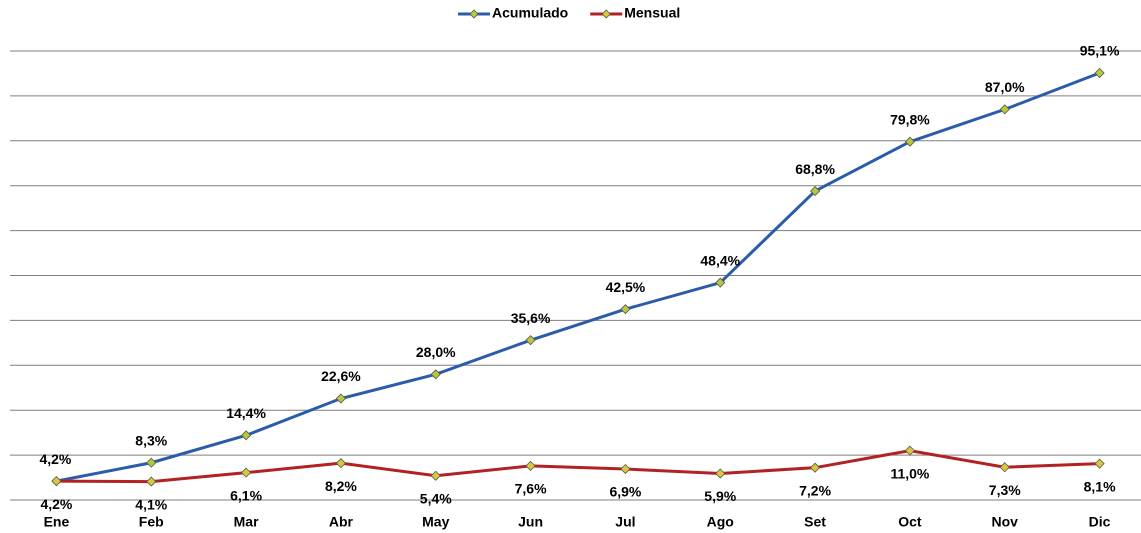 This screenshot has width=1141, height=533. Describe the element at coordinates (815, 522) in the screenshot. I see `x-tick-label: Set` at that location.